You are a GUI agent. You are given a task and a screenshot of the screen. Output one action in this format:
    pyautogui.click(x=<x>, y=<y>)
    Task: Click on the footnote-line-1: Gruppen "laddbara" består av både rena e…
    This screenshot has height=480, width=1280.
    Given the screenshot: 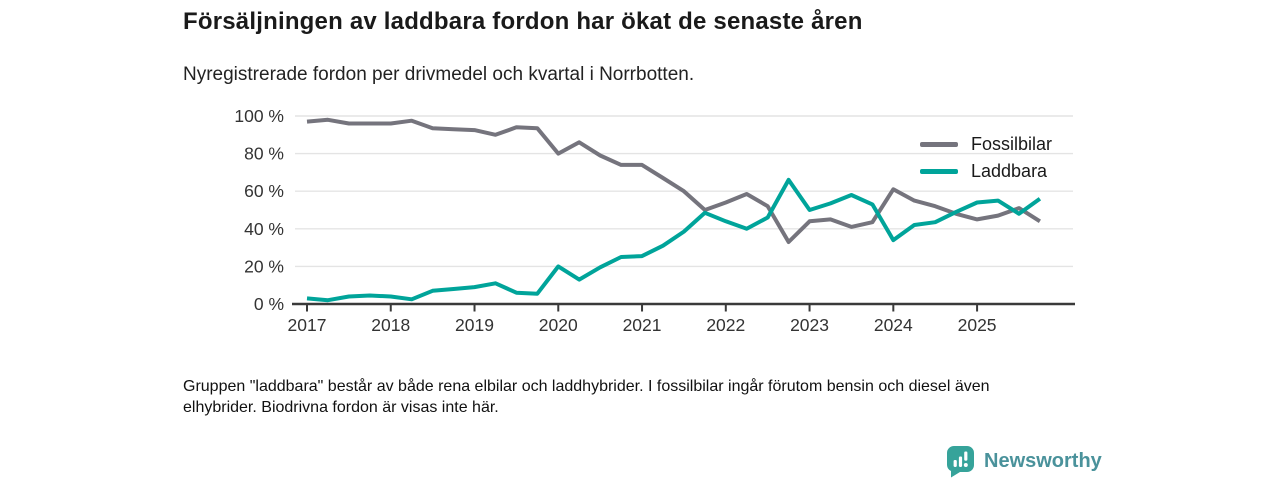 What is the action you would take?
    pyautogui.click(x=586, y=386)
    